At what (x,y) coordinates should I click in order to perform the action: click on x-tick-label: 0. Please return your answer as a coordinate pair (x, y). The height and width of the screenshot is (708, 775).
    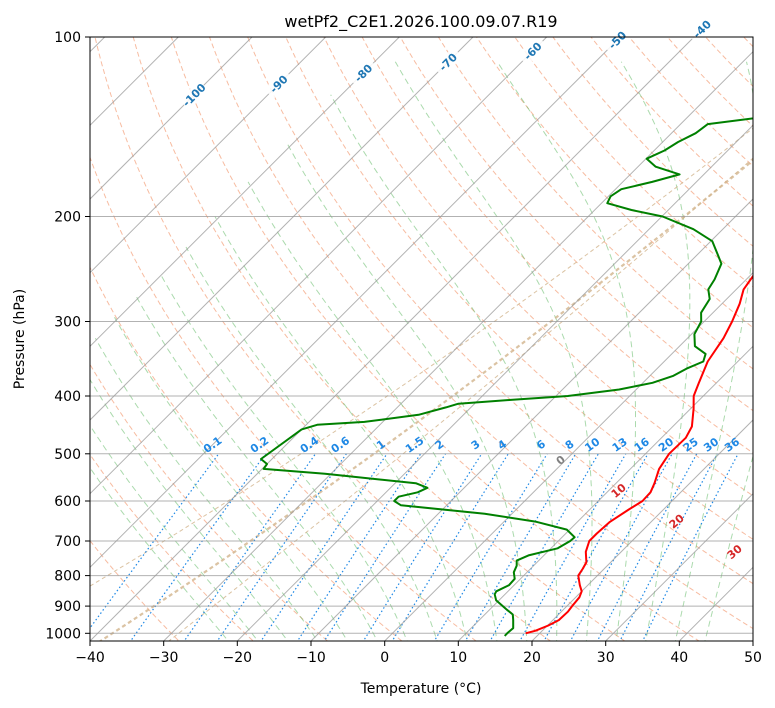
    Looking at the image, I should click on (384, 658).